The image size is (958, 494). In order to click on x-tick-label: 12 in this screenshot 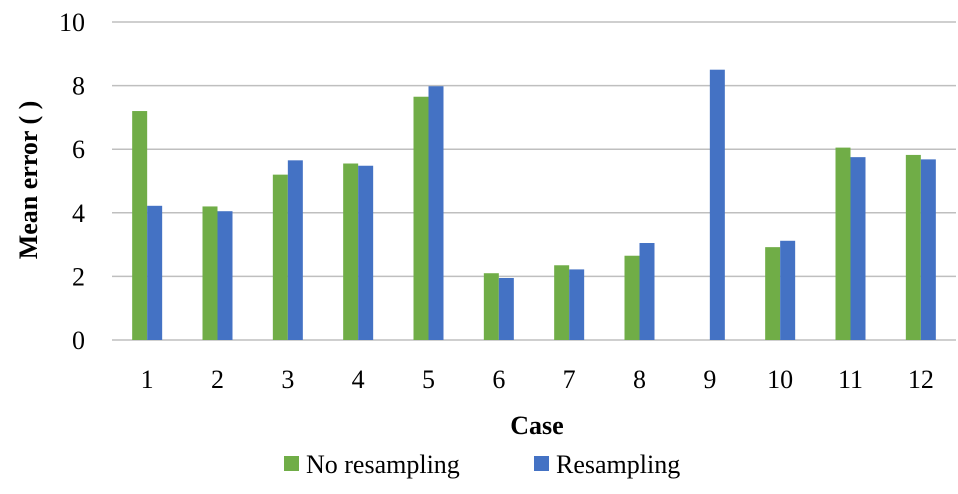, I will do `click(921, 379)`.